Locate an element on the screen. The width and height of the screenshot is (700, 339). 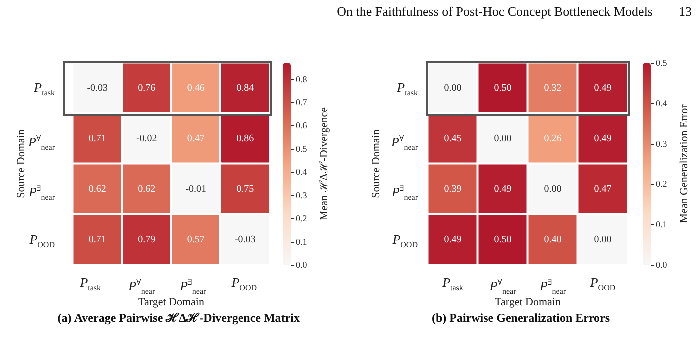
data-label: 0.86 is located at coordinates (245, 138).